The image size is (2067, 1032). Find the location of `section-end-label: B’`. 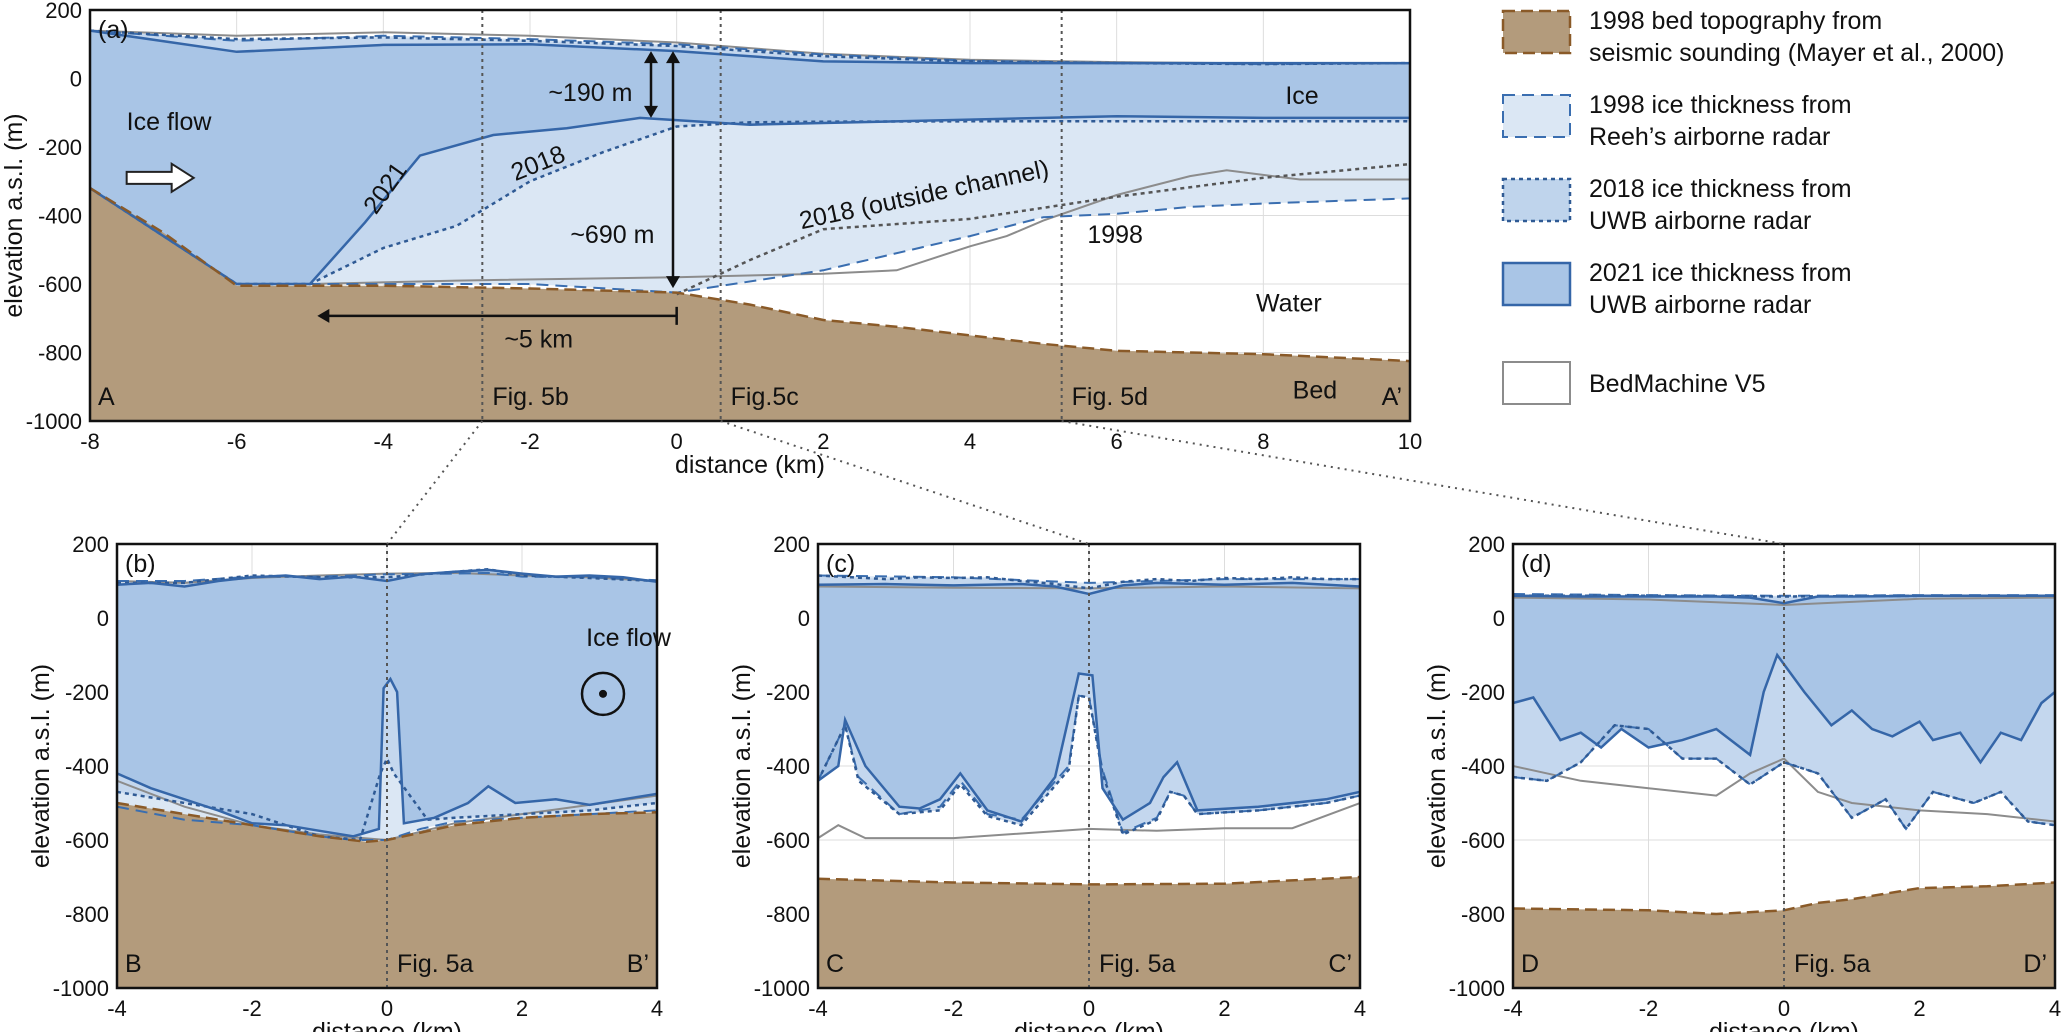

section-end-label: B’ is located at coordinates (638, 964).